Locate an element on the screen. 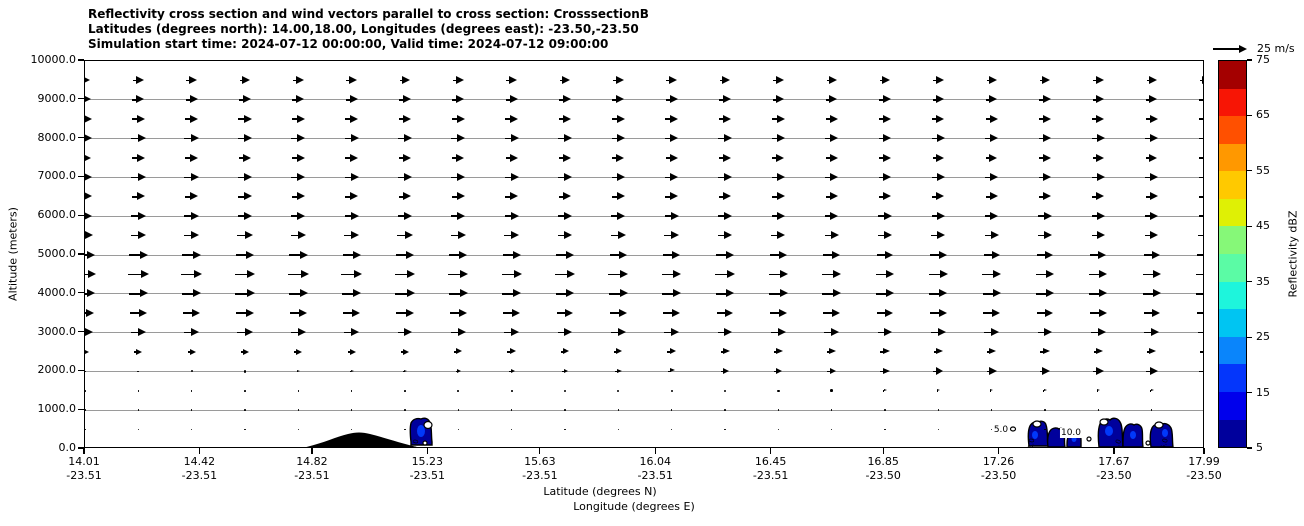  y-tick is located at coordinates (81, 176).